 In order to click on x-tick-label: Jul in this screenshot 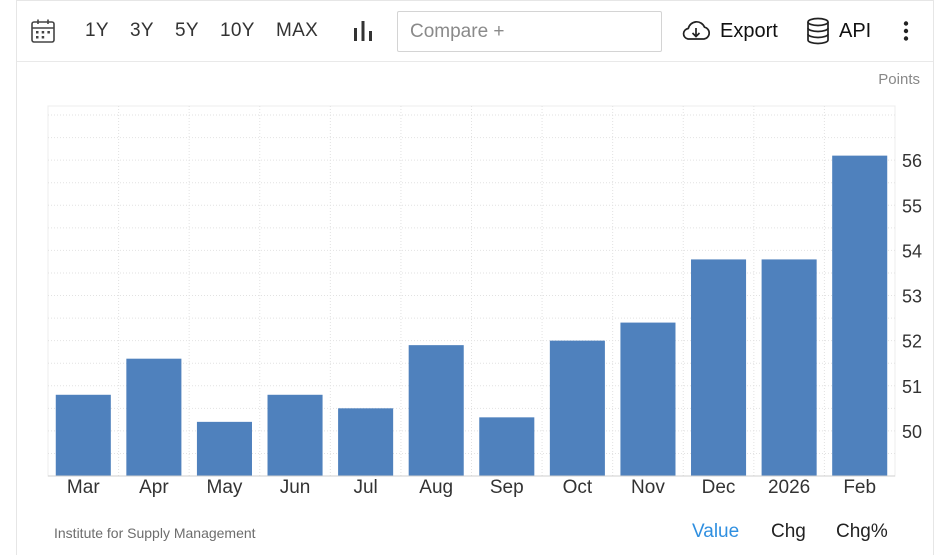, I will do `click(365, 487)`.